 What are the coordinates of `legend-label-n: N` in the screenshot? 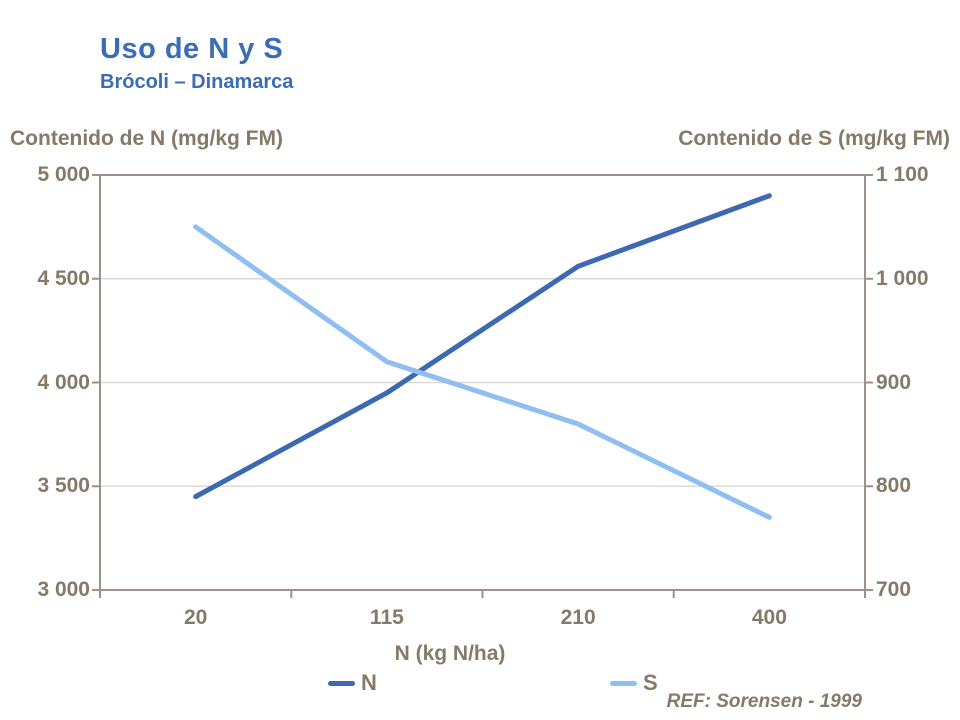 It's located at (369, 682).